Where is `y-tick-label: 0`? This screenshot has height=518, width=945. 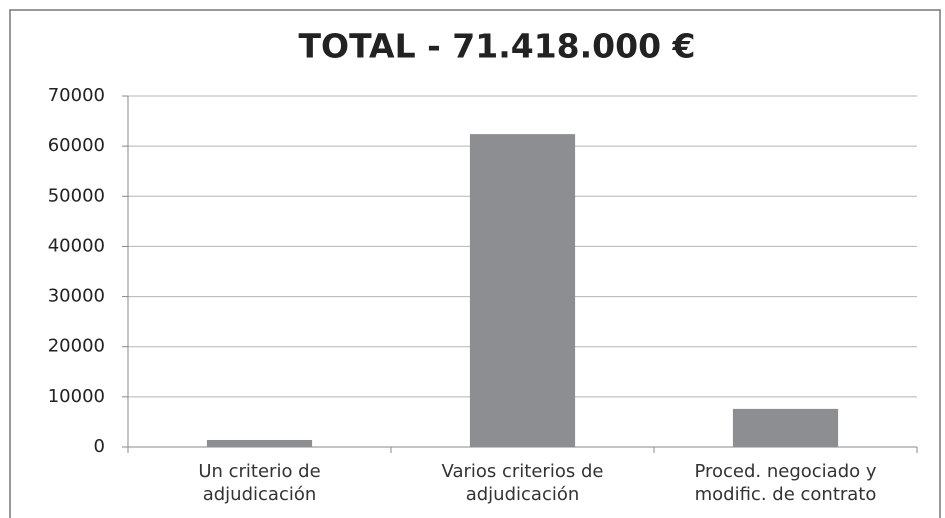
y-tick-label: 0 is located at coordinates (99, 446).